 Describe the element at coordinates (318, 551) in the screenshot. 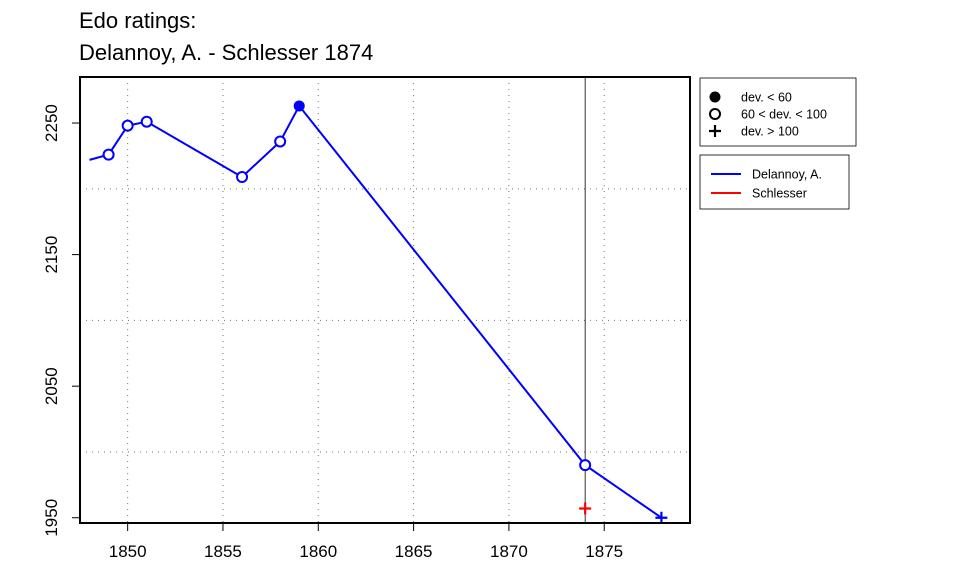

I see `x-tick-label: 1860` at that location.